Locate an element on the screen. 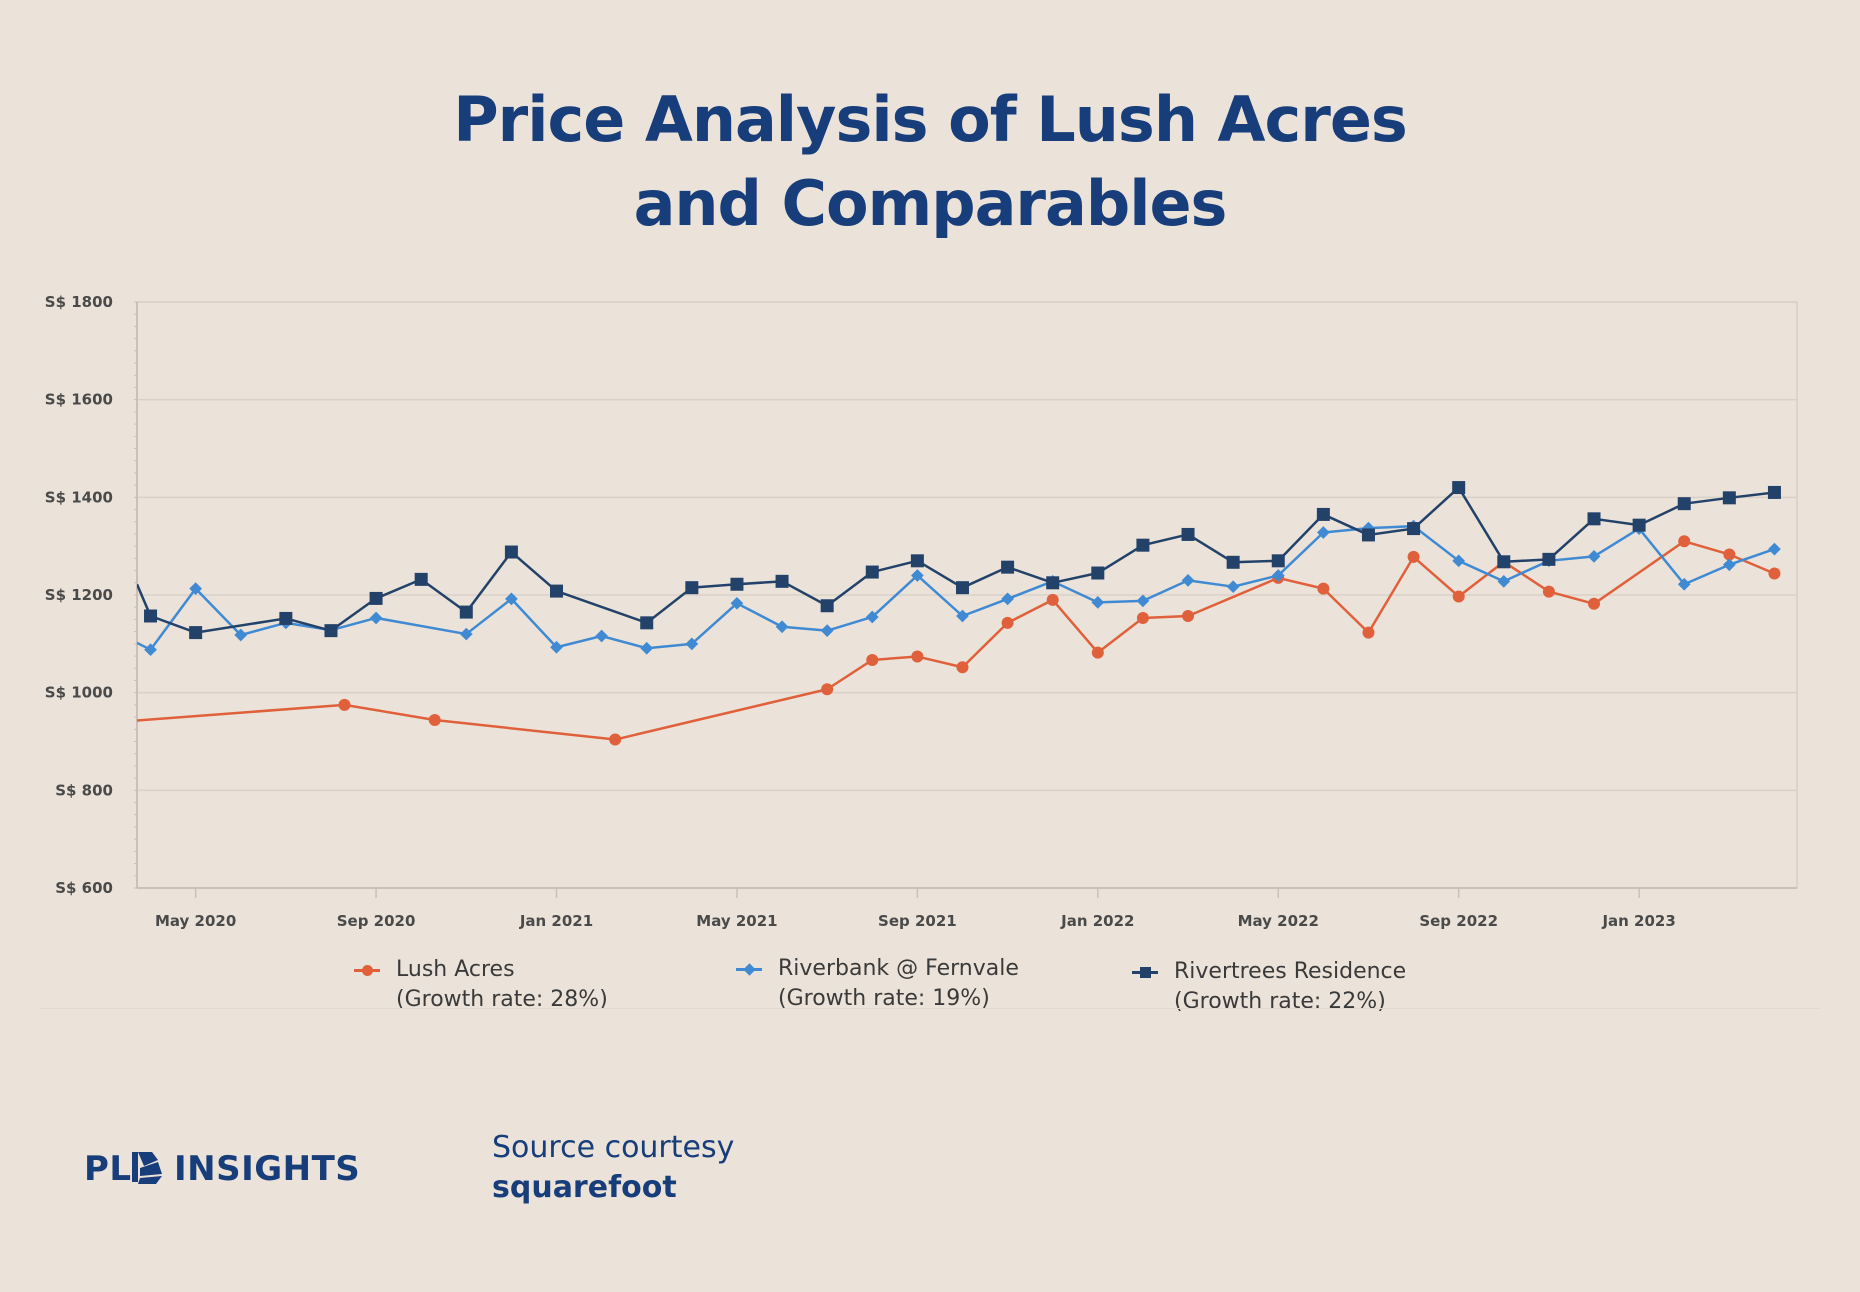  legend-marker-riverbank is located at coordinates (749, 969).